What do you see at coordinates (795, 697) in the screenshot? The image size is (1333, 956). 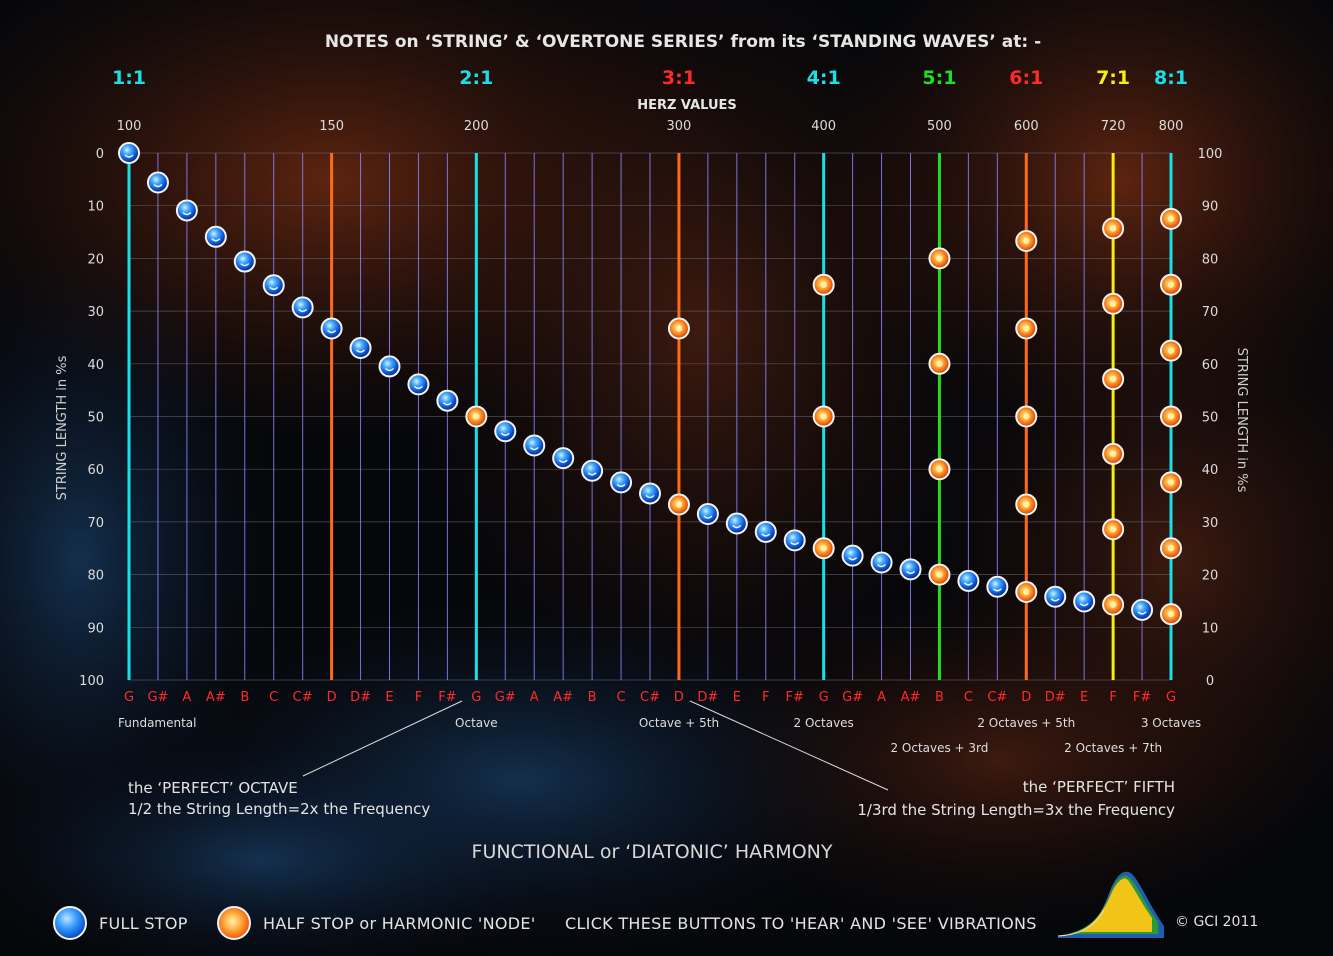 I see `note-label: F#` at bounding box center [795, 697].